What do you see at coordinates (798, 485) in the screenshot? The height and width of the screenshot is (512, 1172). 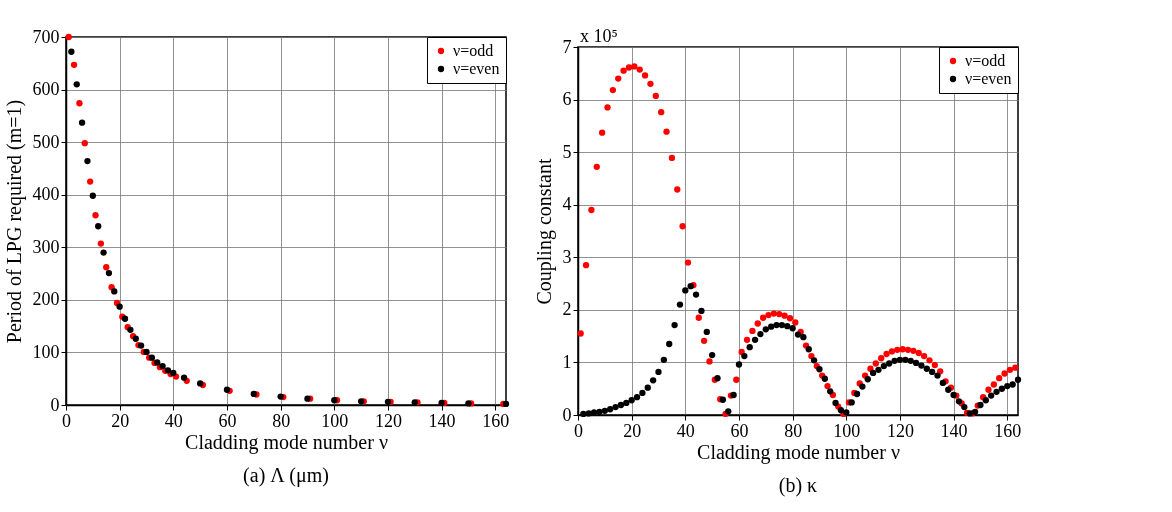 I see `text: (b) κ` at bounding box center [798, 485].